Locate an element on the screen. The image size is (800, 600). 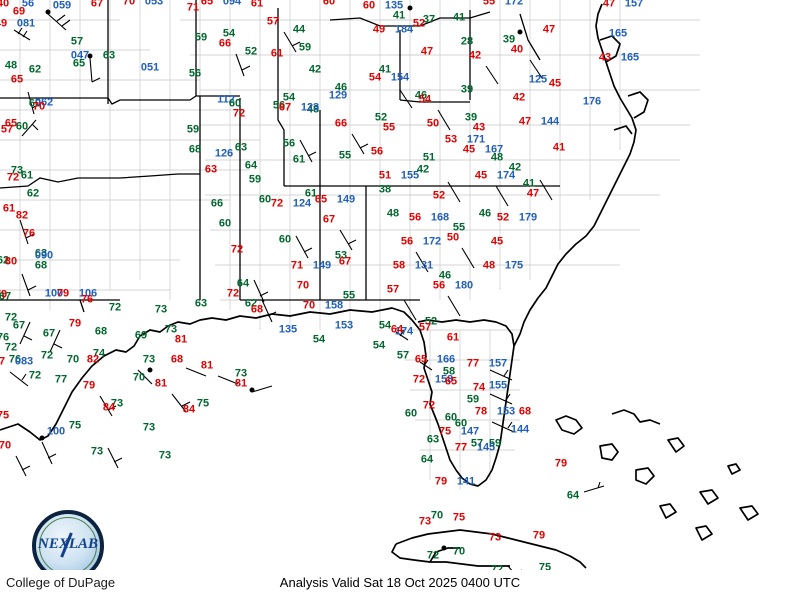
analysis-title: Analysis Valid Sat 18 Oct 2025 0400 UTC is located at coordinates (400, 582).